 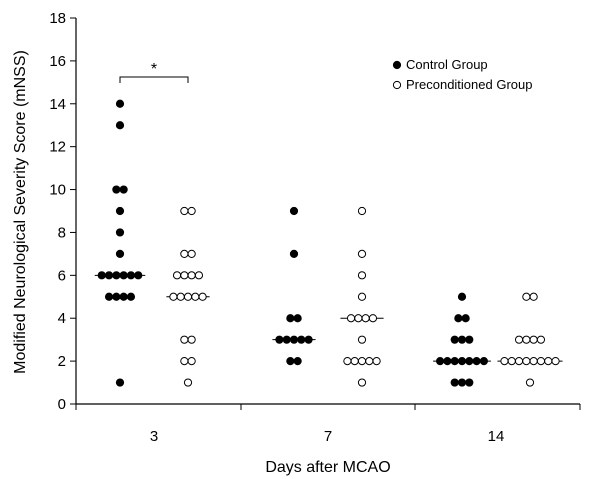 What do you see at coordinates (62, 404) in the screenshot?
I see `y-tick-label: 0` at bounding box center [62, 404].